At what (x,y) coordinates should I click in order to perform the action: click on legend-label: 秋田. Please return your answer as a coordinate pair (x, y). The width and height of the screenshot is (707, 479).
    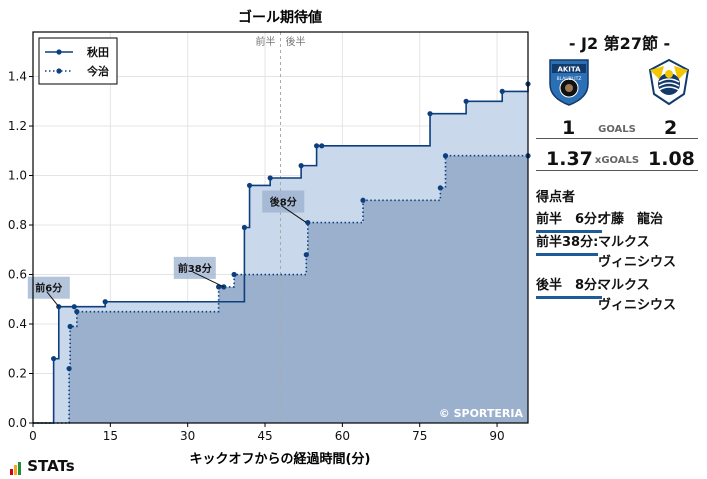
    Looking at the image, I should click on (98, 52).